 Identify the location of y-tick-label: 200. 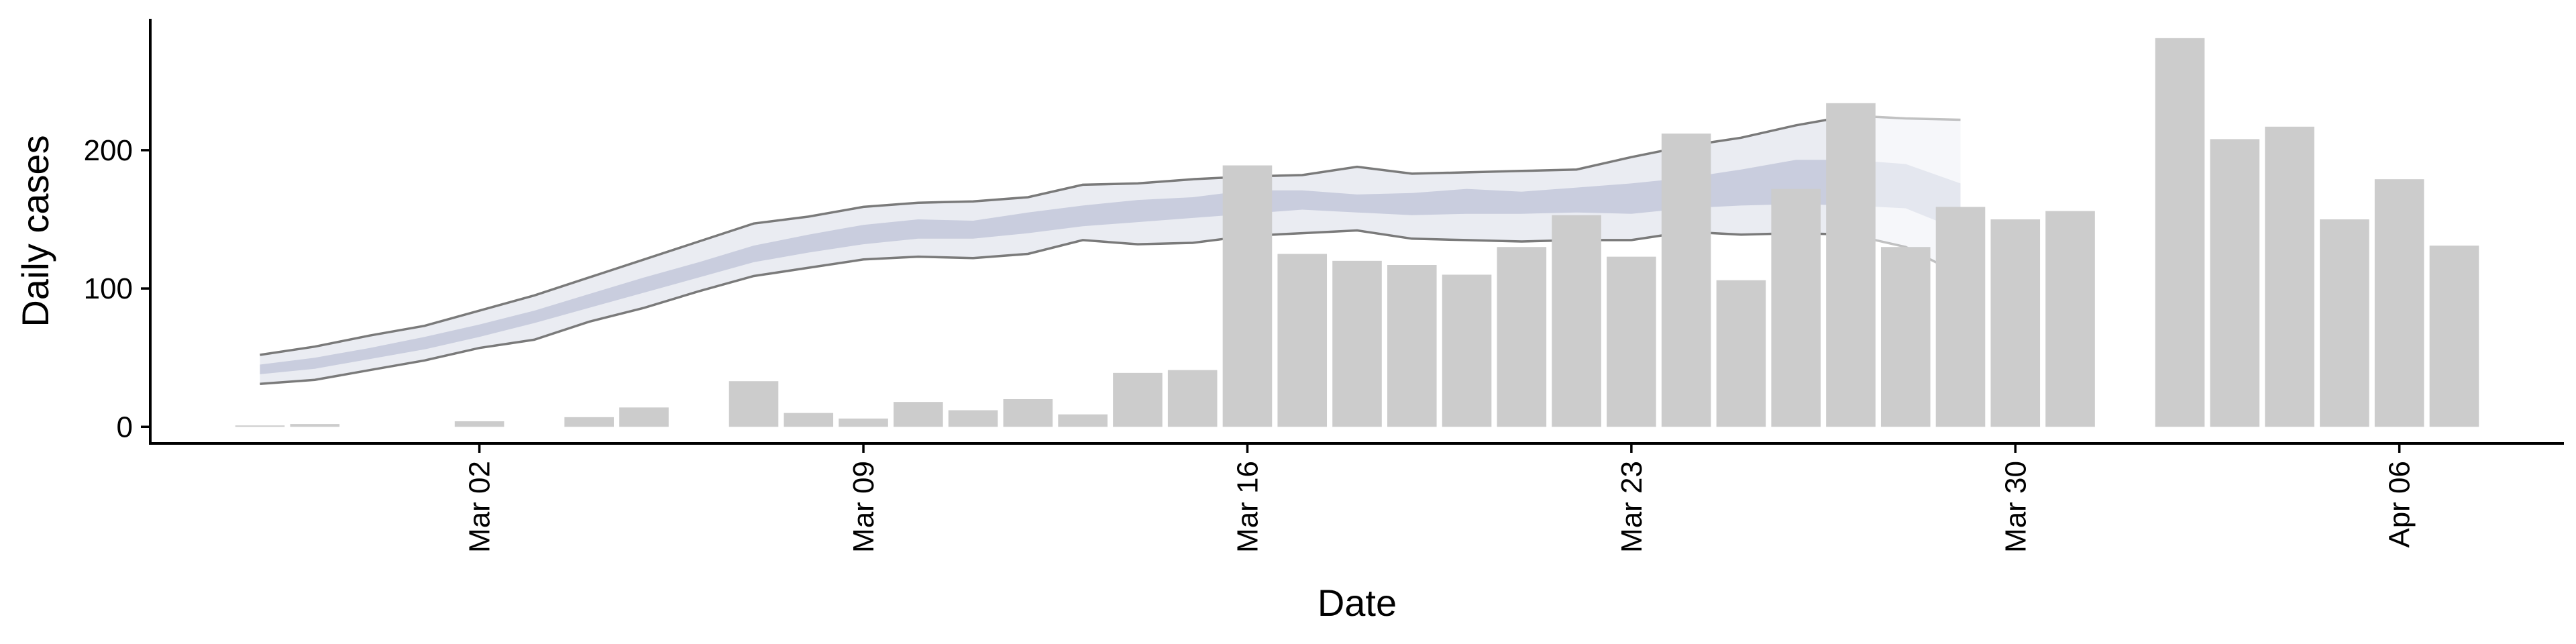
(108, 150).